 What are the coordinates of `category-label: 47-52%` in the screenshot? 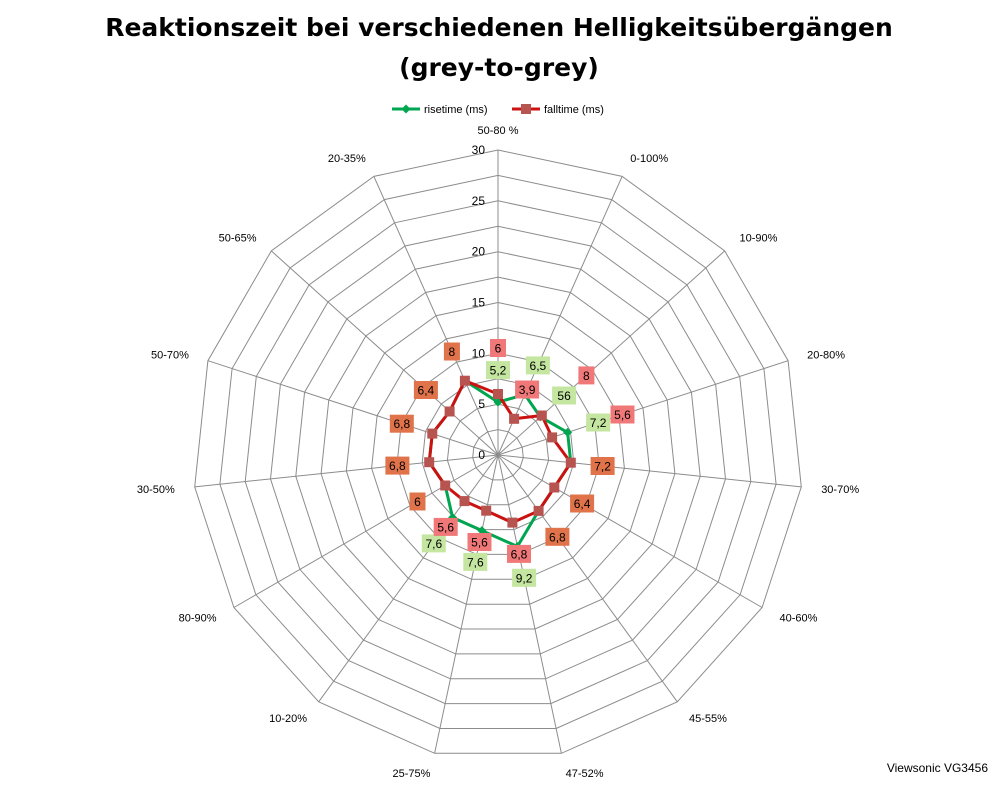 It's located at (585, 774).